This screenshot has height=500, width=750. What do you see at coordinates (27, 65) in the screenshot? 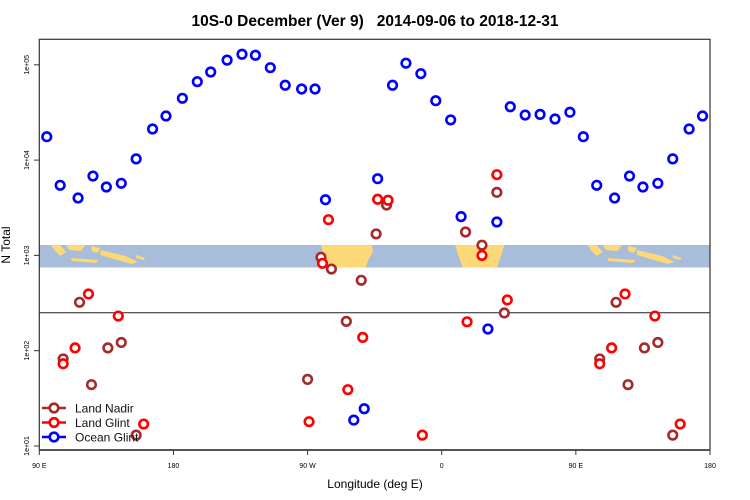
I see `y-tick-label: 1e+05` at bounding box center [27, 65].